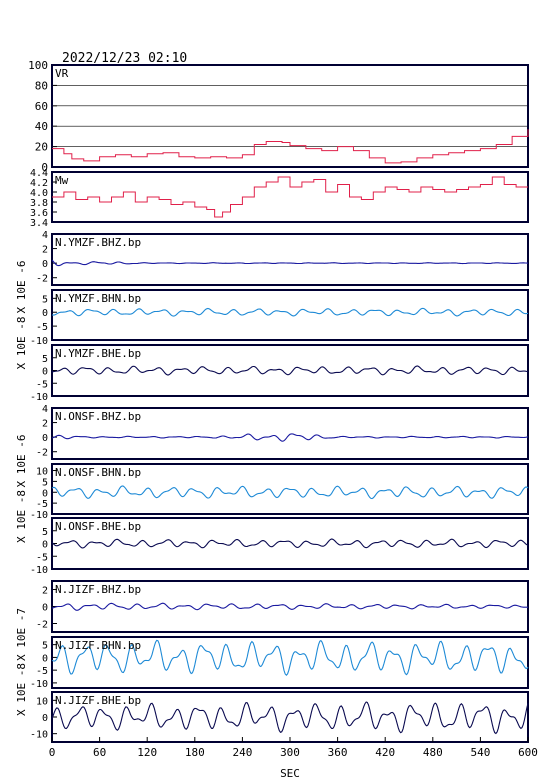  I want to click on x-tick-label: 420, so click(385, 752).